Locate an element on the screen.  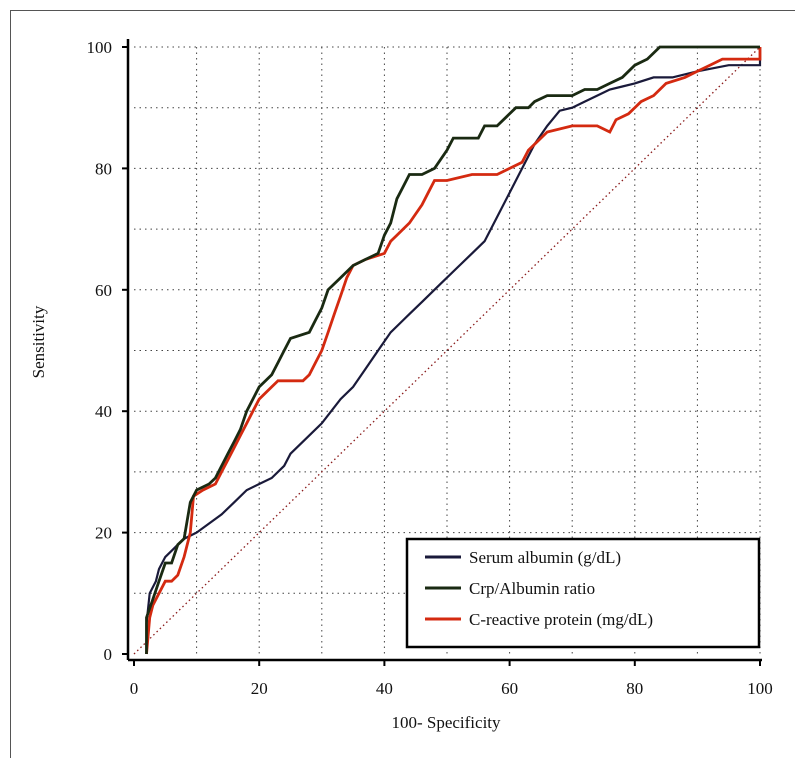
x-tick-label: 20 is located at coordinates (259, 688).